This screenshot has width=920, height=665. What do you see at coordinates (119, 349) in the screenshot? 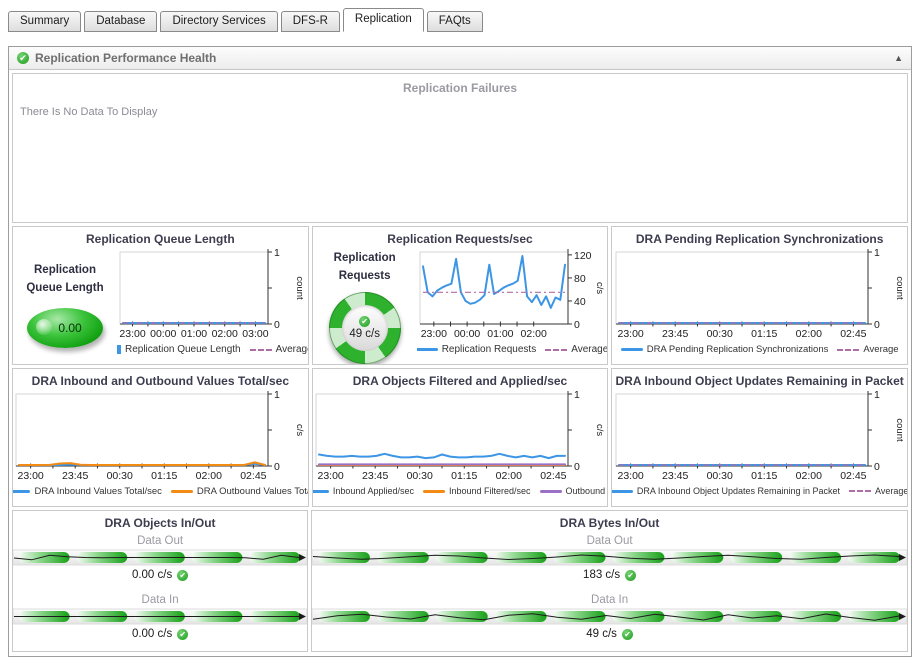
I see `legend-marker-square` at bounding box center [119, 349].